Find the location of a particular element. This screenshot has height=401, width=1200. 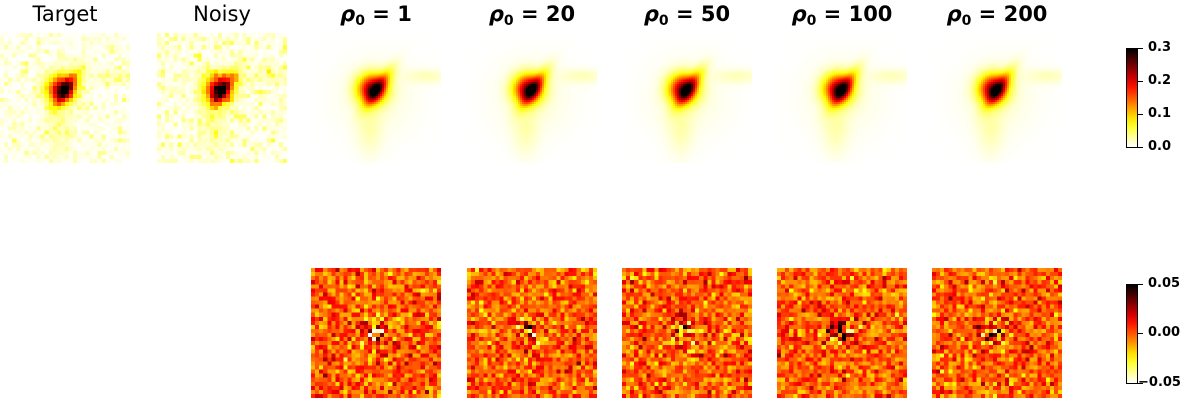

colorbar-bottom-label: 0.00 is located at coordinates (1164, 332).